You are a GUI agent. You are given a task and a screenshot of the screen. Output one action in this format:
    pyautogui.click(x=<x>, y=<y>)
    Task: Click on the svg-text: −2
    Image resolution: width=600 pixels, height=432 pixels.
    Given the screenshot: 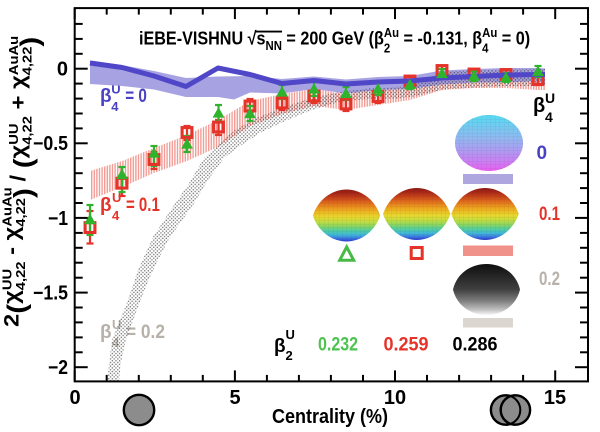 What is the action you would take?
    pyautogui.click(x=58, y=368)
    